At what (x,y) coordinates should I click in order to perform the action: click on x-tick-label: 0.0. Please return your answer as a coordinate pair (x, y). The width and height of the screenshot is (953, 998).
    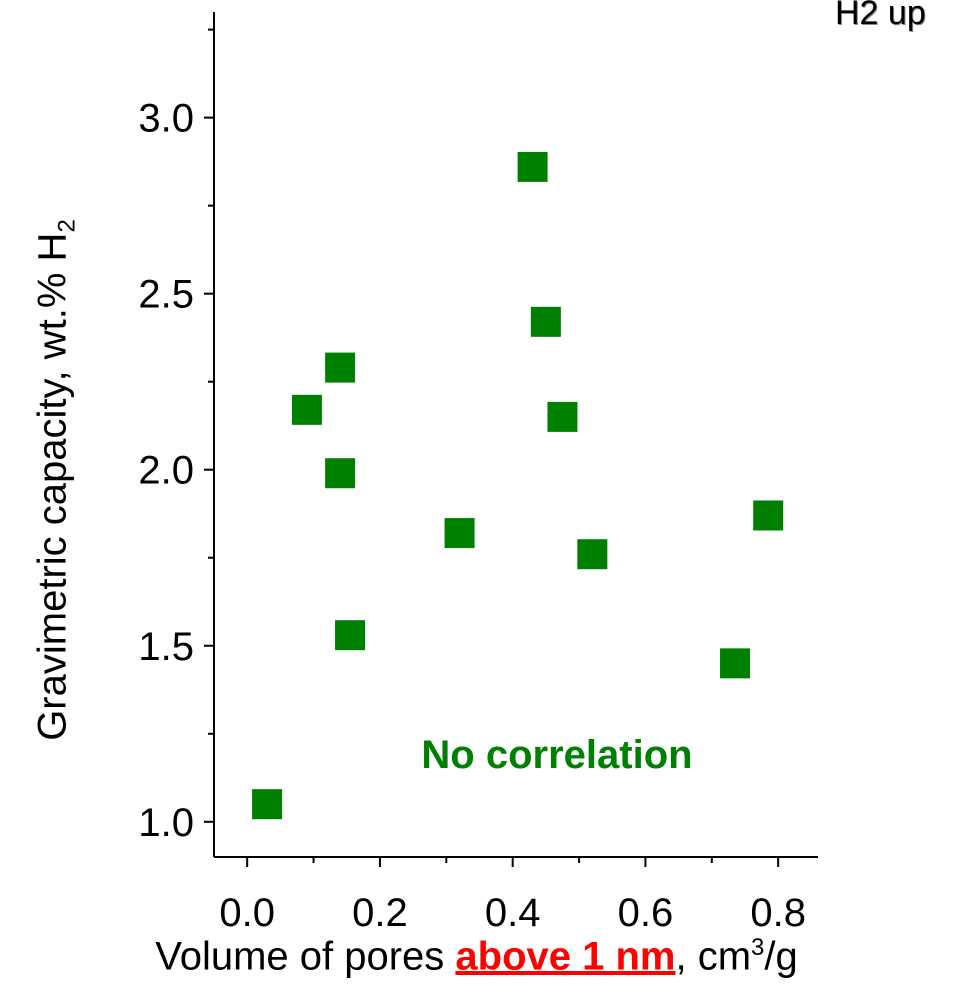
    Looking at the image, I should click on (247, 913).